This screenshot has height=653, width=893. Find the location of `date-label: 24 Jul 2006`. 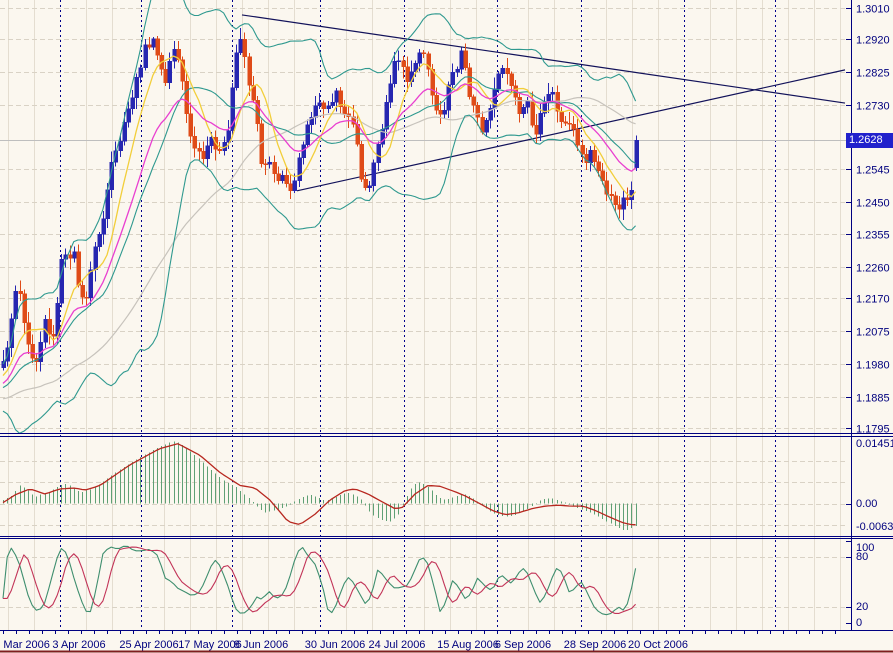

date-label: 24 Jul 2006 is located at coordinates (397, 645).